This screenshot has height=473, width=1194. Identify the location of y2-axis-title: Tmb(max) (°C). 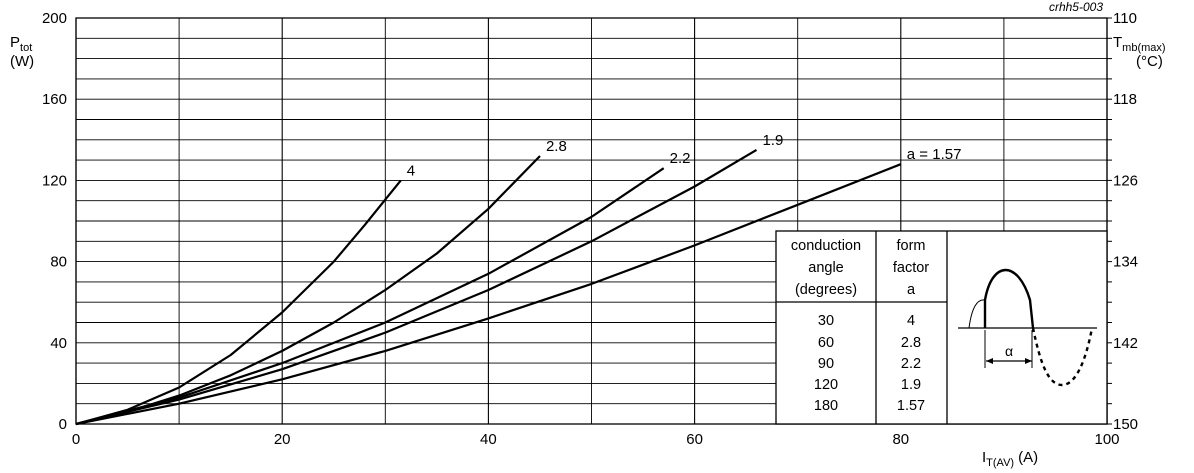
(1139, 52).